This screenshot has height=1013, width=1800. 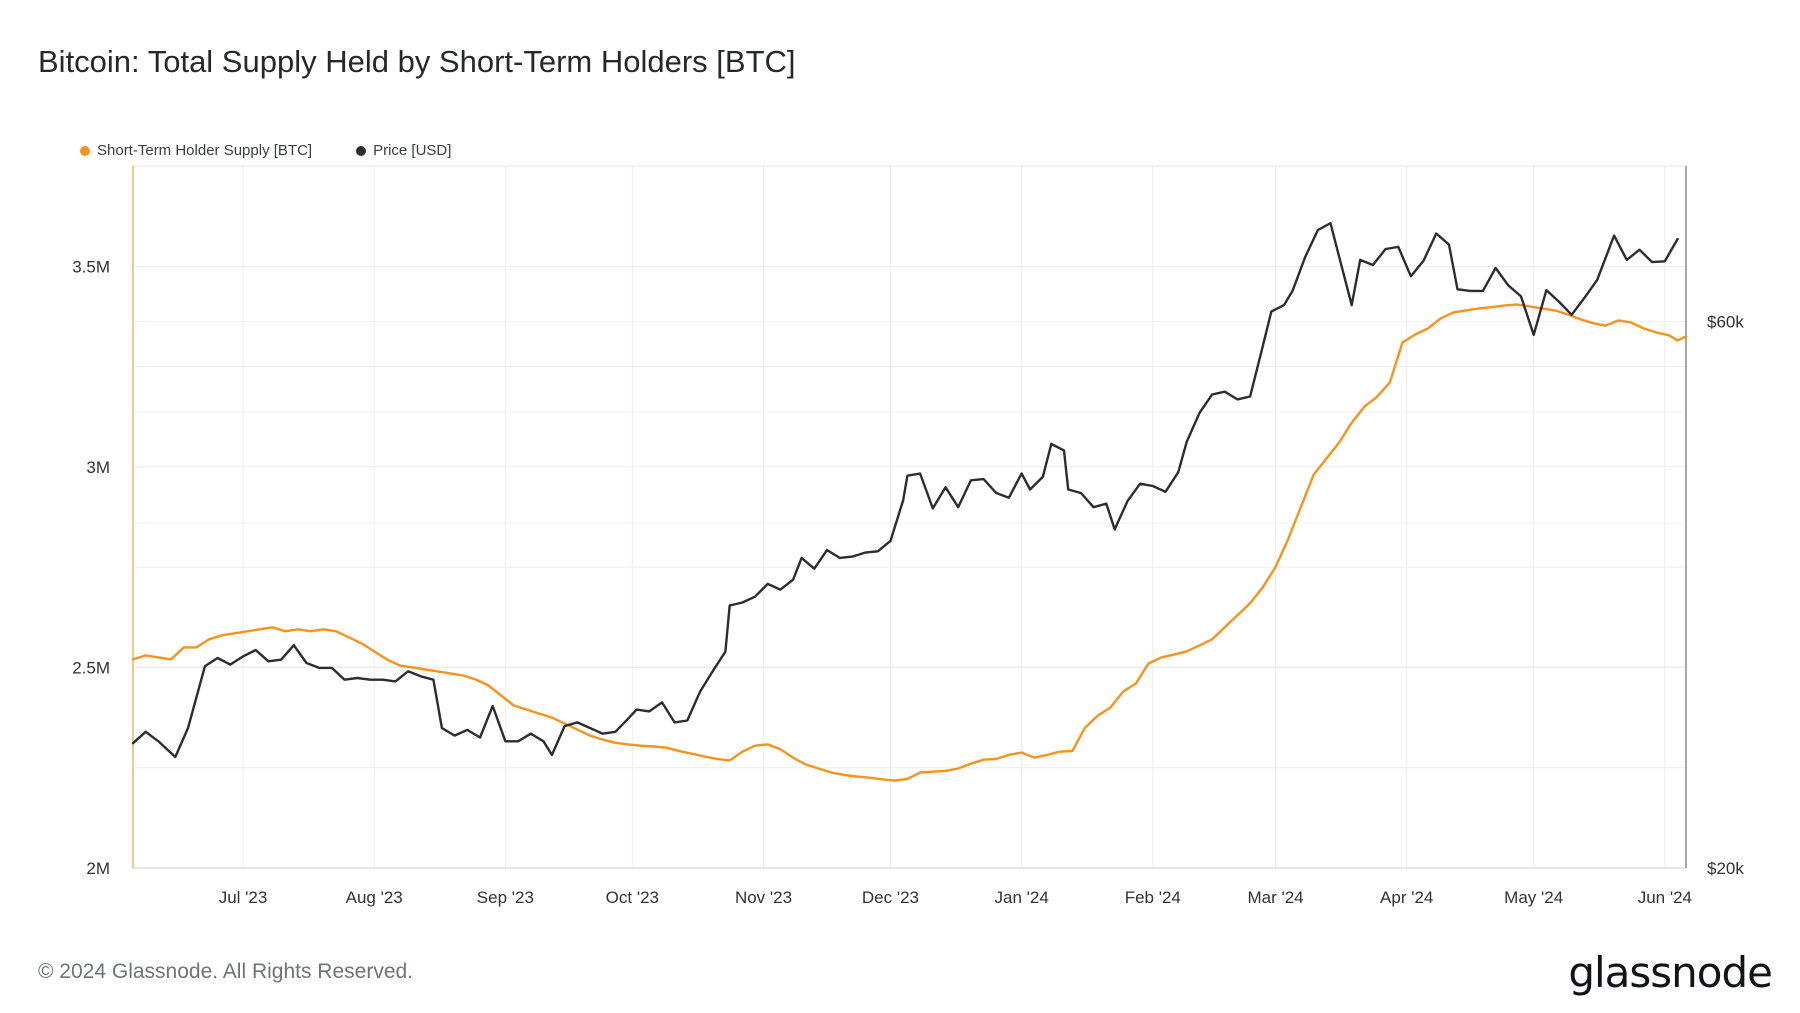 What do you see at coordinates (1725, 321) in the screenshot?
I see `y-axis-right-tick-label: $60k` at bounding box center [1725, 321].